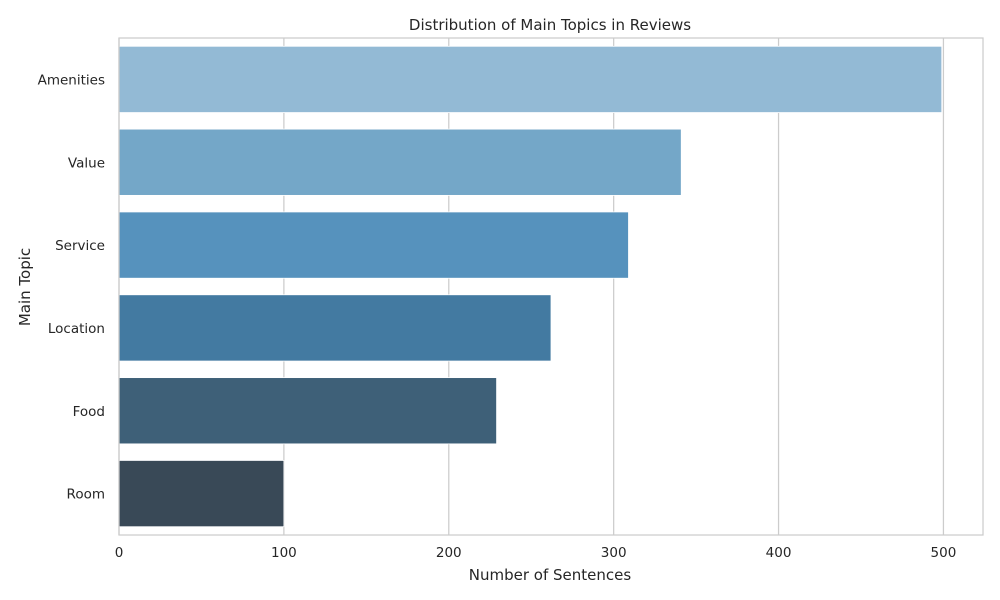 The image size is (1000, 600). Describe the element at coordinates (449, 553) in the screenshot. I see `x-tick-label: 200` at that location.